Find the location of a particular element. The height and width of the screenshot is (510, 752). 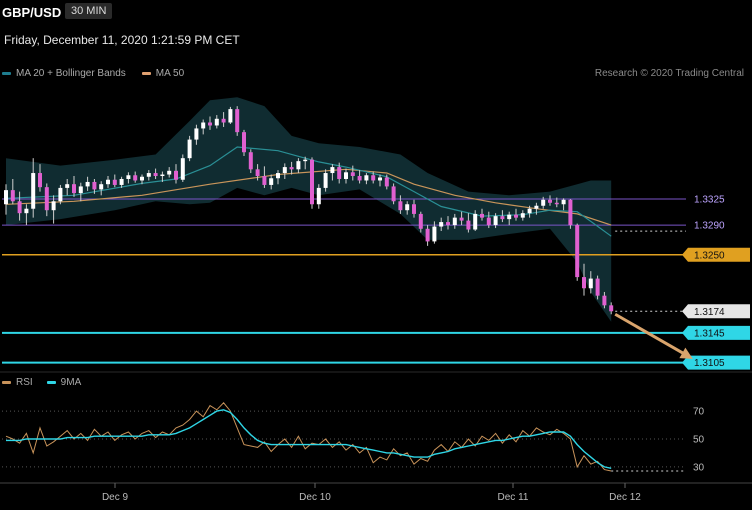

legend-item-ma50: MA 50 is located at coordinates (163, 73).